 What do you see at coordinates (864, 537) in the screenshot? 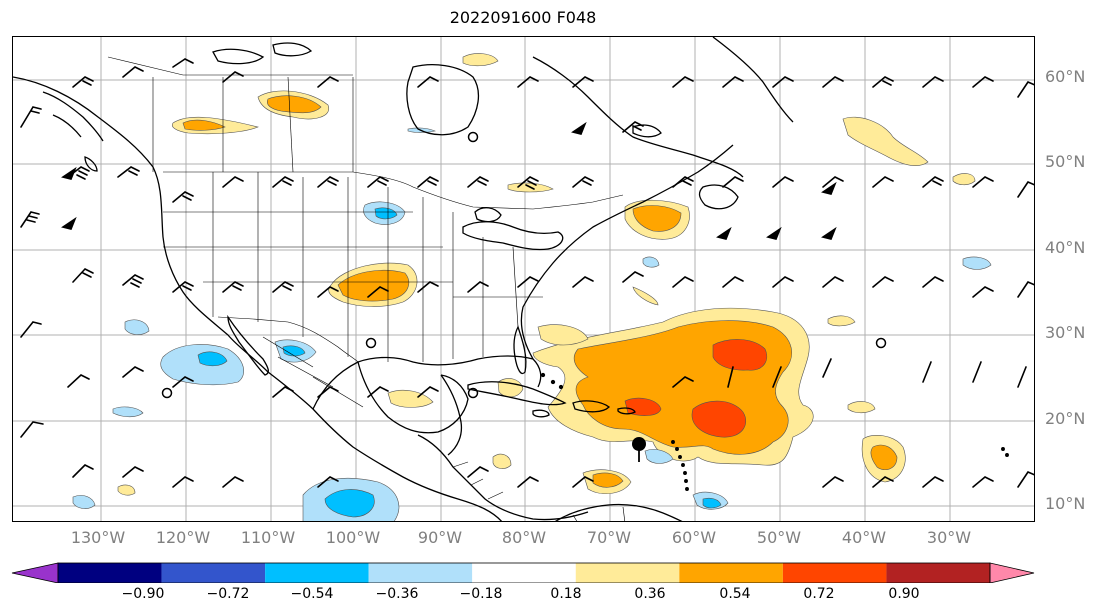
I see `lon-label-40w: 40°W` at bounding box center [864, 537].